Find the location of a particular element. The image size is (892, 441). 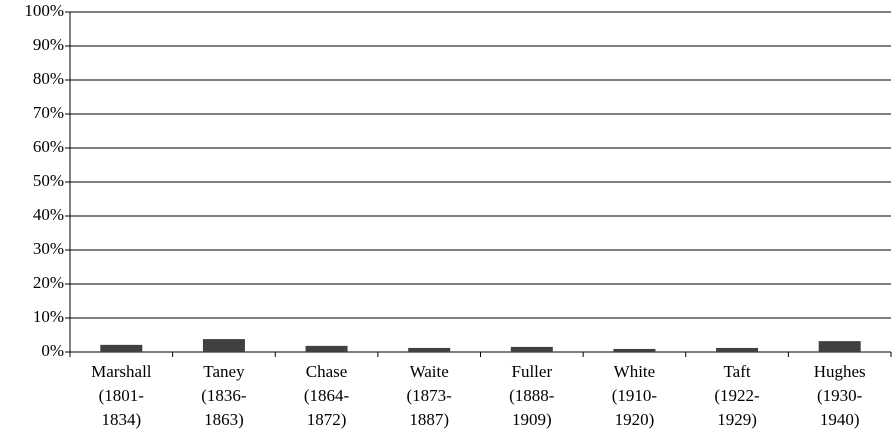

x-tick-label: Fuller (1888-1909) is located at coordinates (532, 395).